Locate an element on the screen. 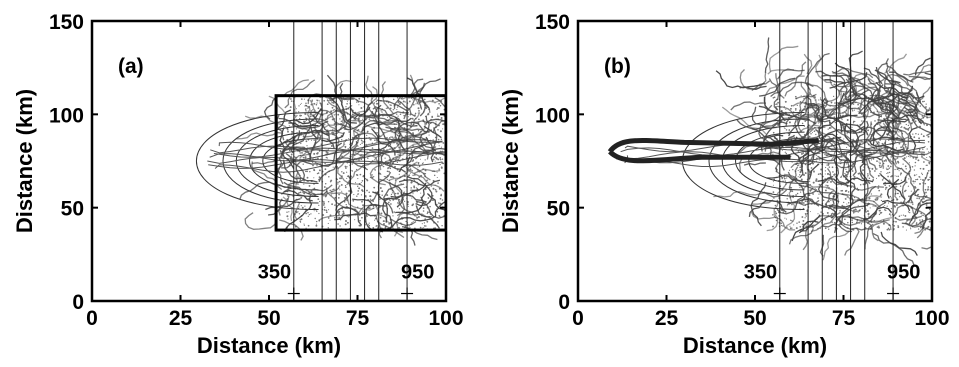 This screenshot has width=959, height=367. y-tick-label: 150 is located at coordinates (552, 22).